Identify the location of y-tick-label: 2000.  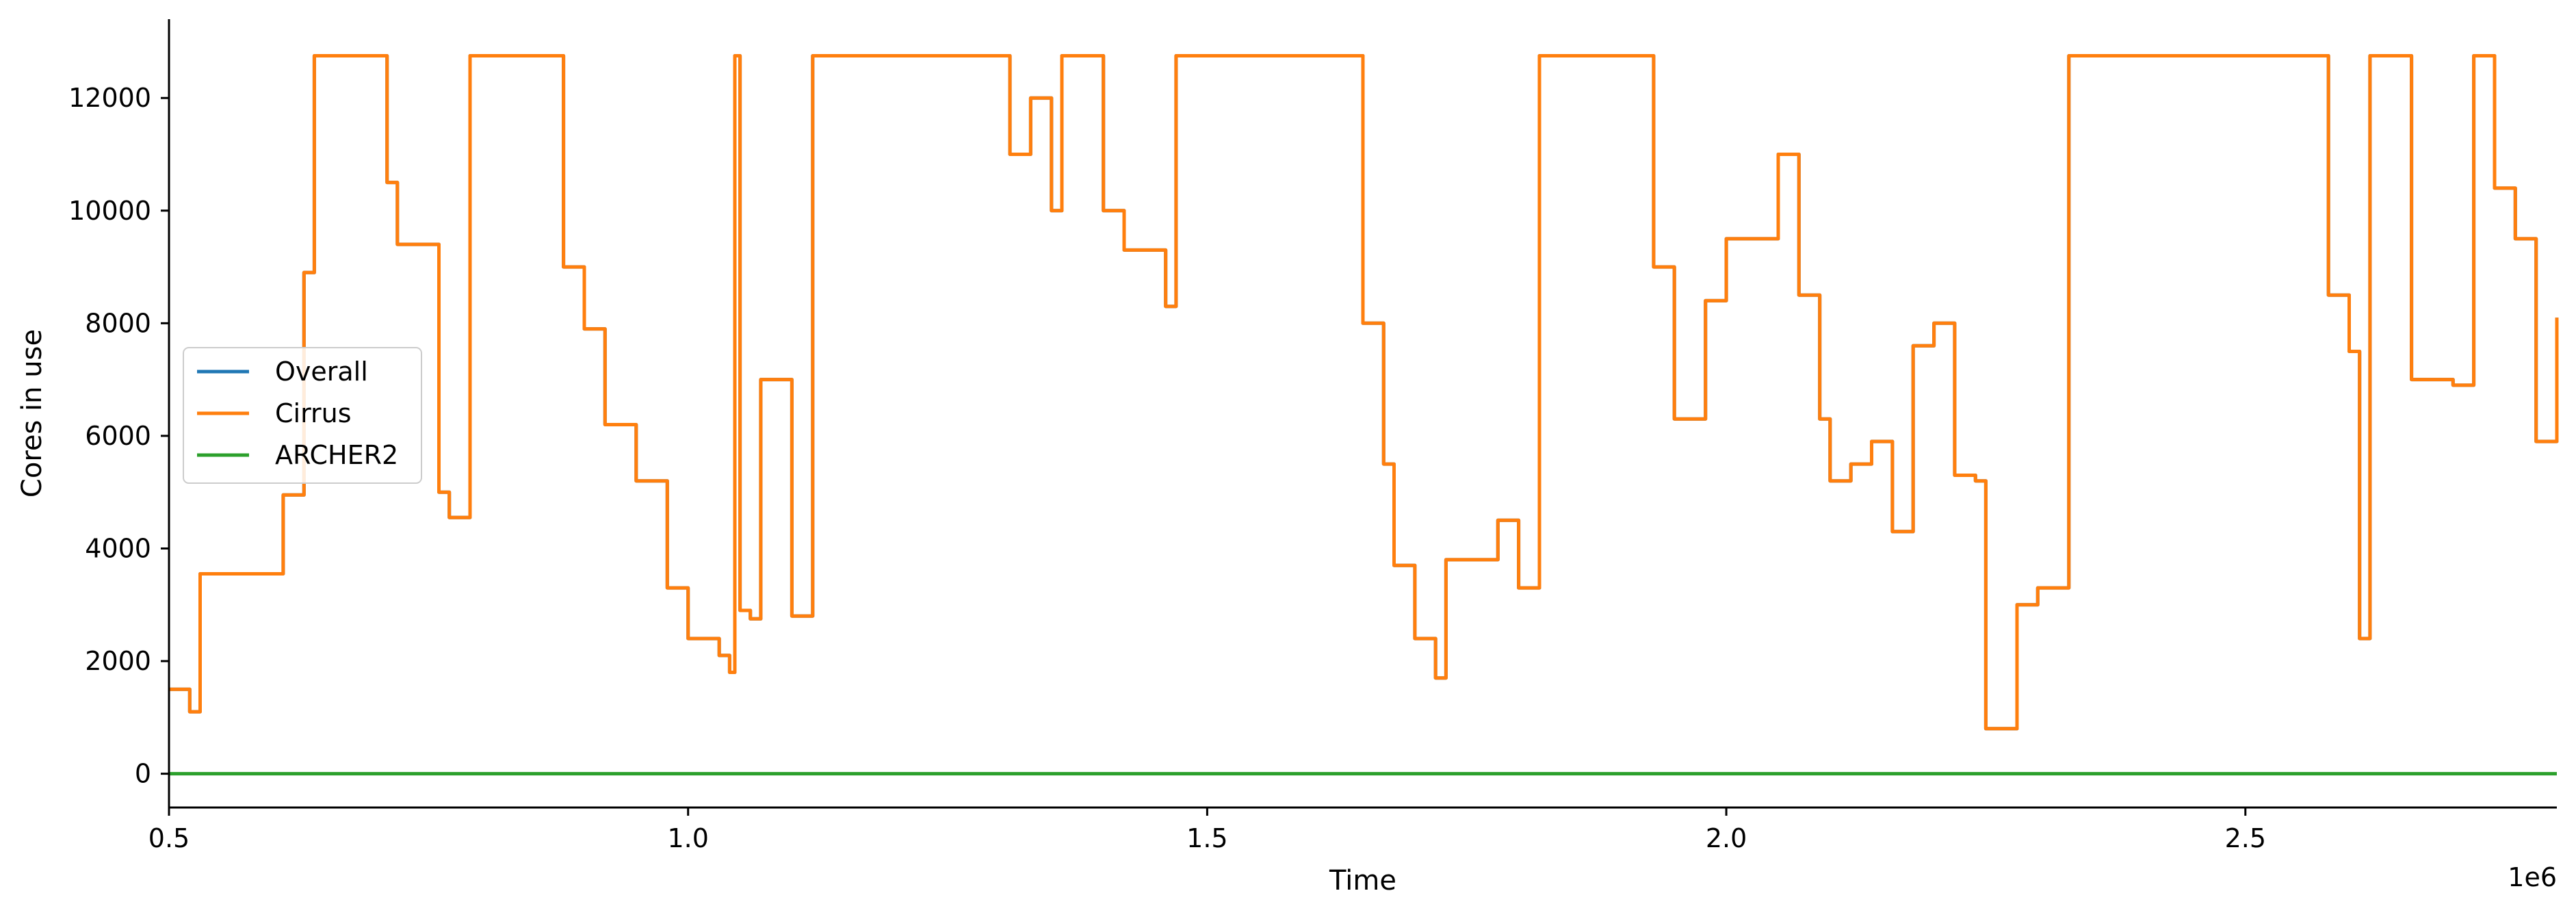
(118, 661).